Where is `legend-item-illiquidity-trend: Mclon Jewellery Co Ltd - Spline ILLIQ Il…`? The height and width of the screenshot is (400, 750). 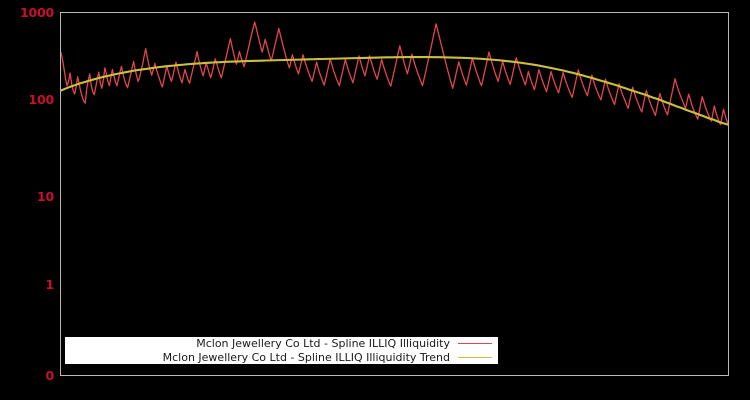
legend-item-illiquidity-trend: Mclon Jewellery Co Ltd - Spline ILLIQ Il… is located at coordinates (281, 358).